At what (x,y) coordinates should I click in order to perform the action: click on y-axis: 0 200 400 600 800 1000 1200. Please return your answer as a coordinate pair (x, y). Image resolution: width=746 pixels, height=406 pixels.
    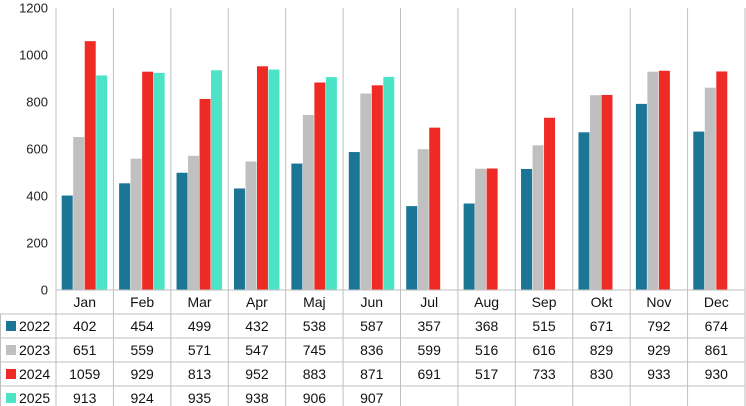
    Looking at the image, I should click on (33, 149).